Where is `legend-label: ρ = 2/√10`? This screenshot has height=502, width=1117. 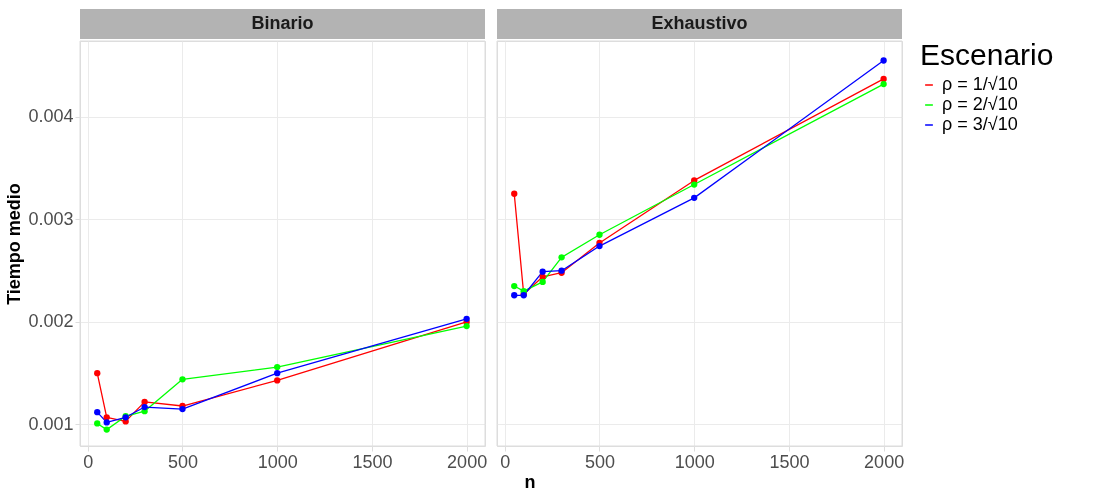
legend-label: ρ = 2/√10 is located at coordinates (980, 104).